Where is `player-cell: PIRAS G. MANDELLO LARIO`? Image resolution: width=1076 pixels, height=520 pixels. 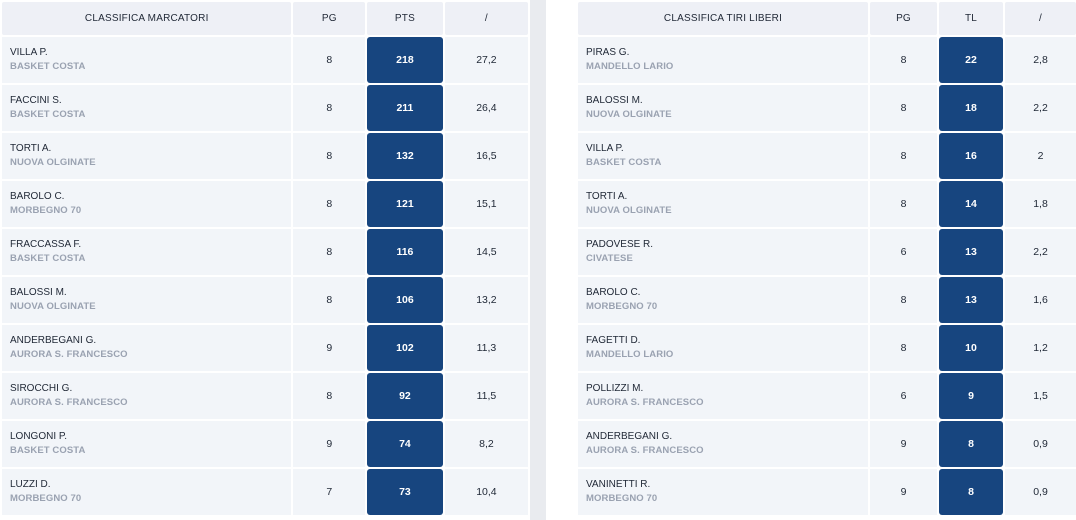 player-cell: PIRAS G. MANDELLO LARIO is located at coordinates (723, 60).